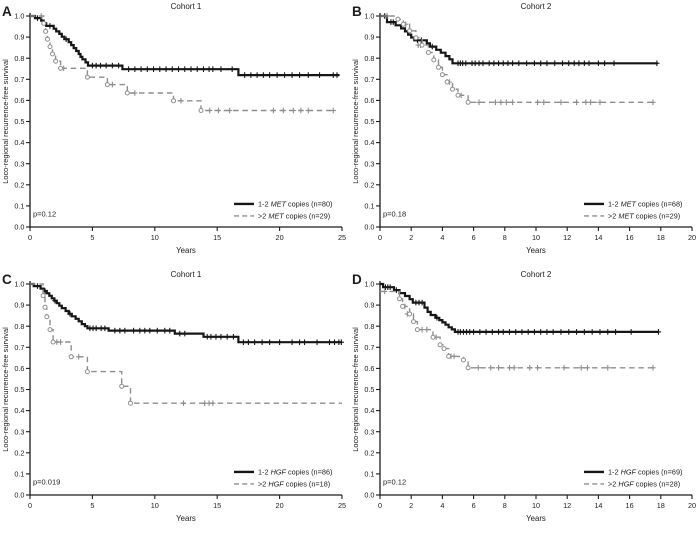  Describe the element at coordinates (442, 505) in the screenshot. I see `x-tick-label: 4` at that location.